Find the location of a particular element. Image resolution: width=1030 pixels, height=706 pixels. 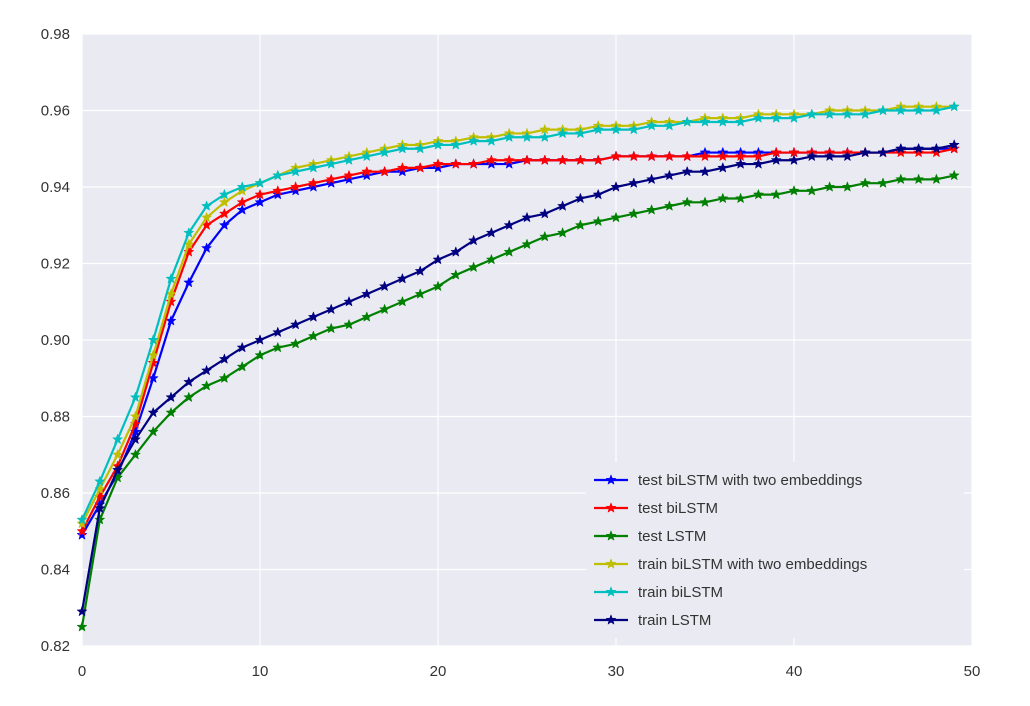

y-tick-label: 0.94 is located at coordinates (55, 187).